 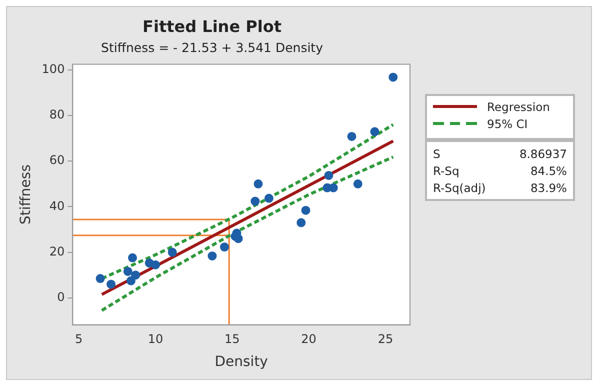 I want to click on y-tick-label: 100, so click(x=53, y=69).